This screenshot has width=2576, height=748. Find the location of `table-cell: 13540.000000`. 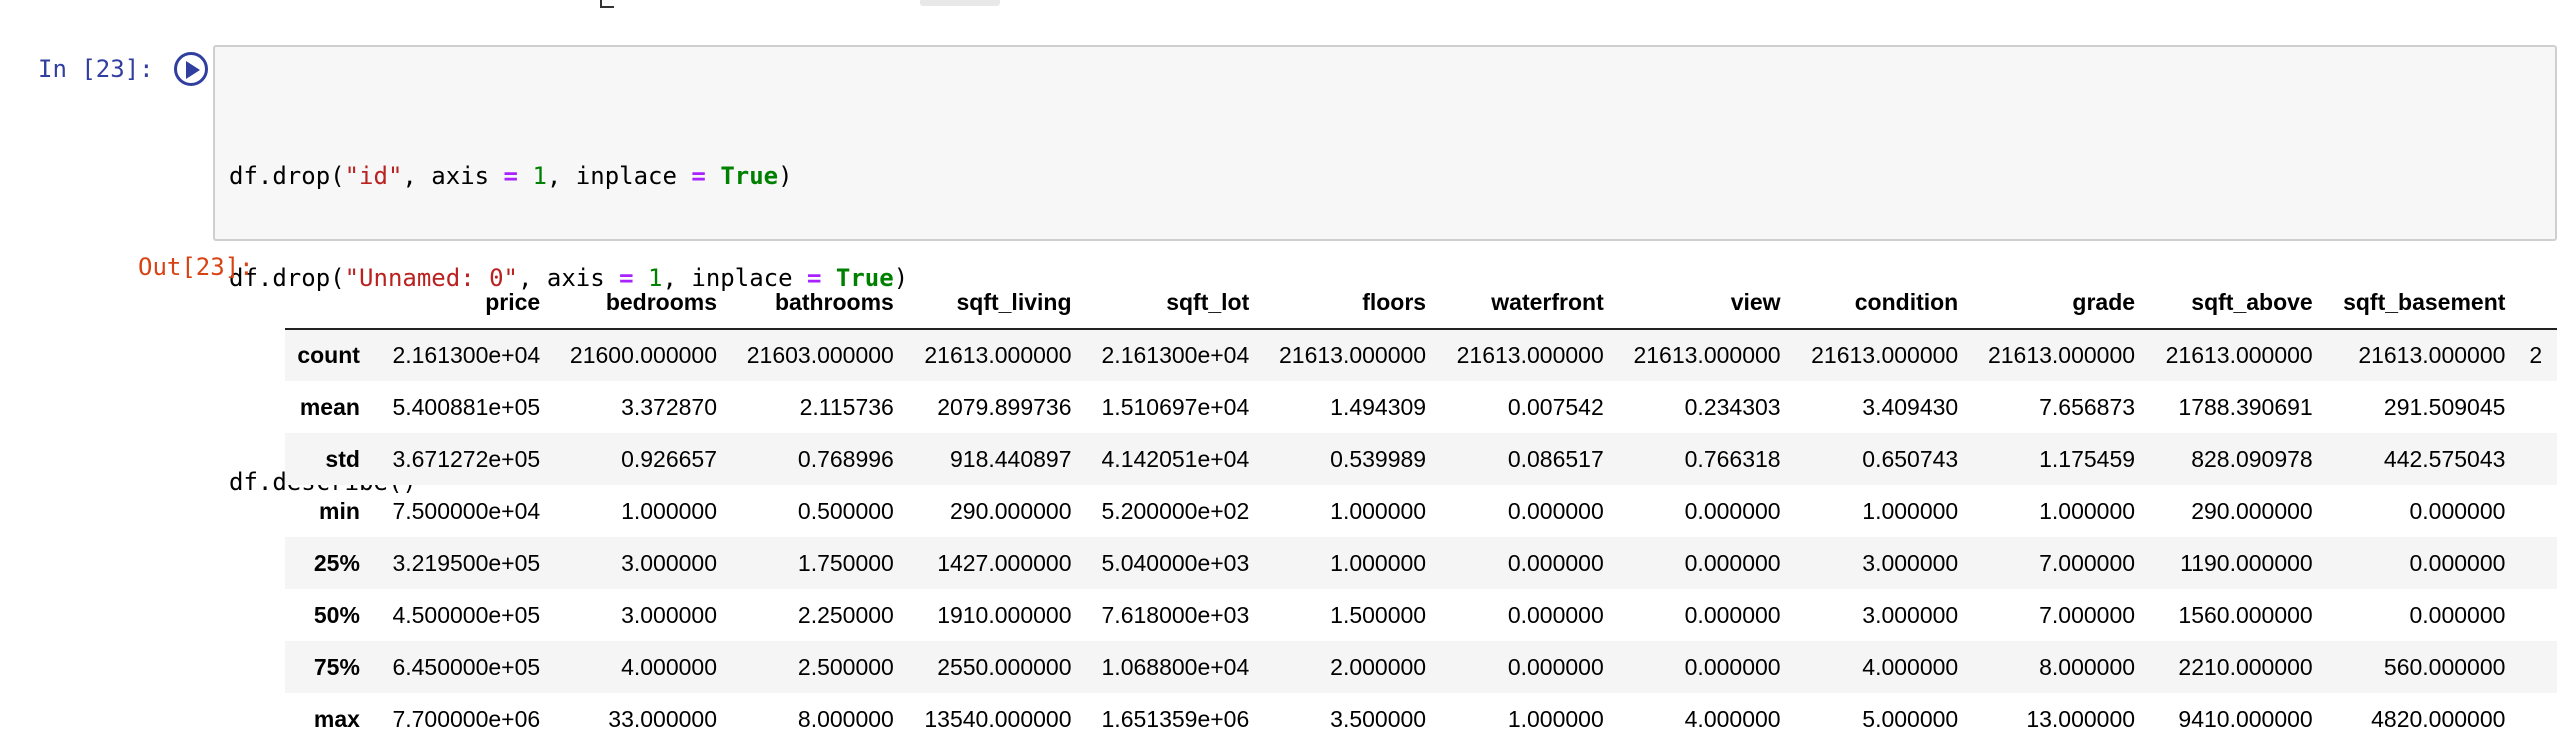

table-cell: 13540.000000 is located at coordinates (998, 718).